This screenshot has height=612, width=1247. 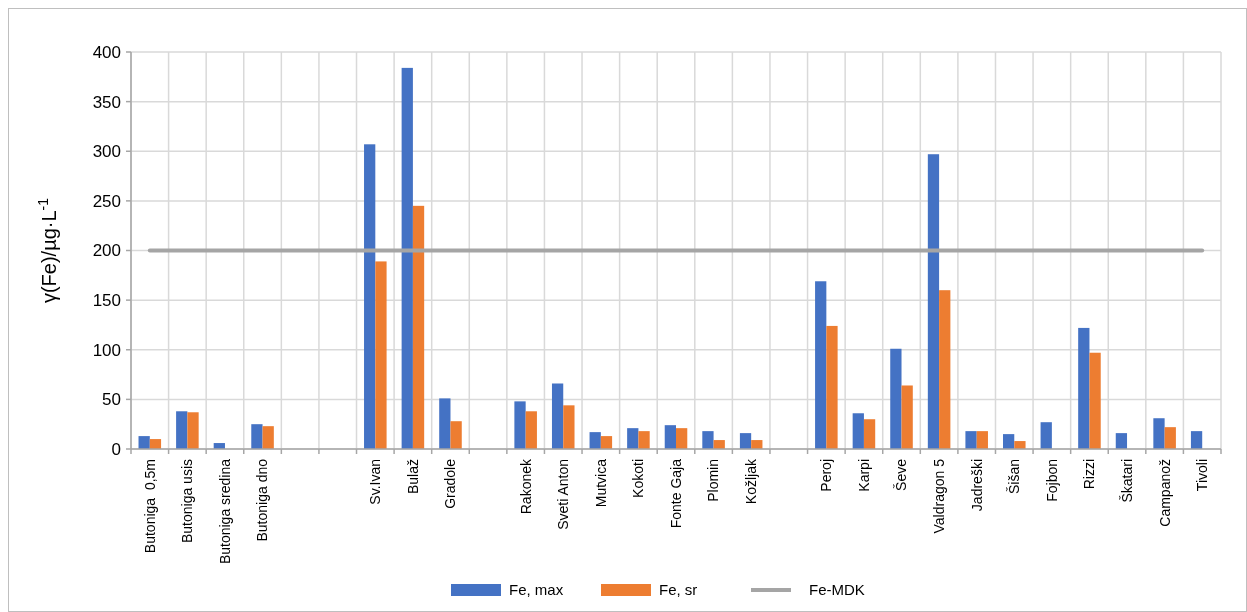 I want to click on x-tick-label: Jadreški, so click(x=976, y=485).